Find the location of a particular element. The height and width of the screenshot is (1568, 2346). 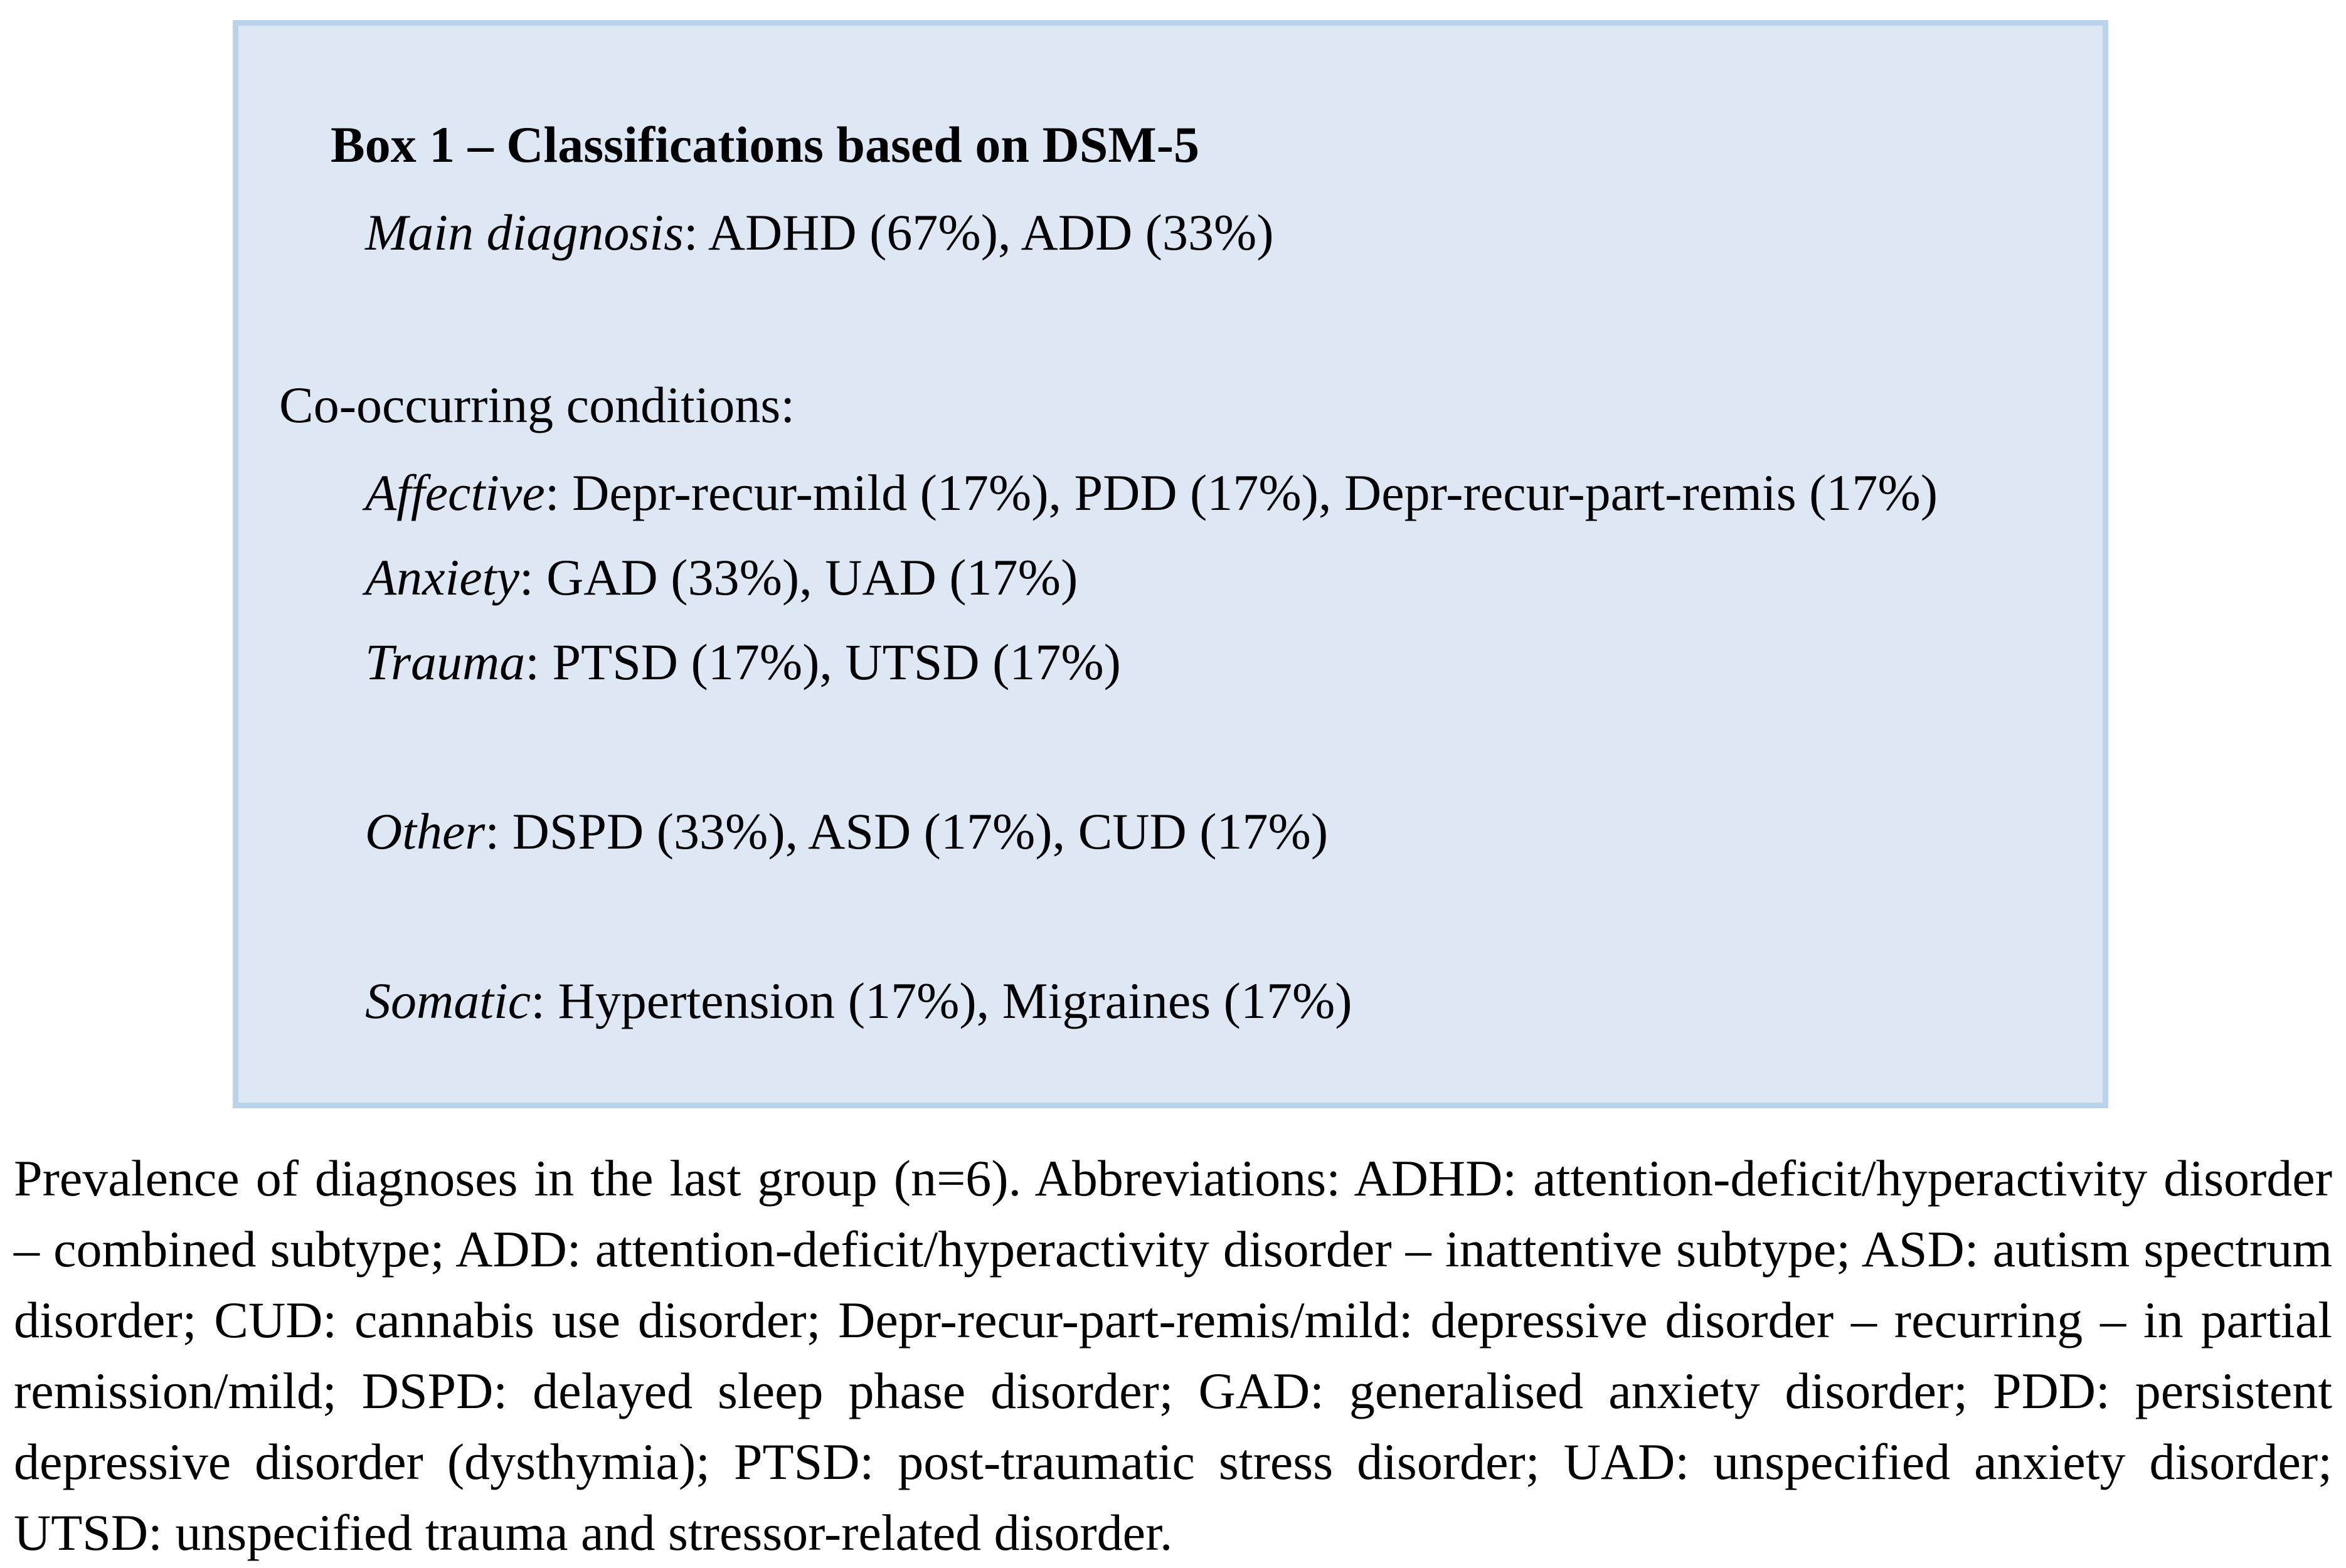

main-diagnosis-line: Main diagnosis: ADHD (67%), ADD (33%) is located at coordinates (1234, 232).